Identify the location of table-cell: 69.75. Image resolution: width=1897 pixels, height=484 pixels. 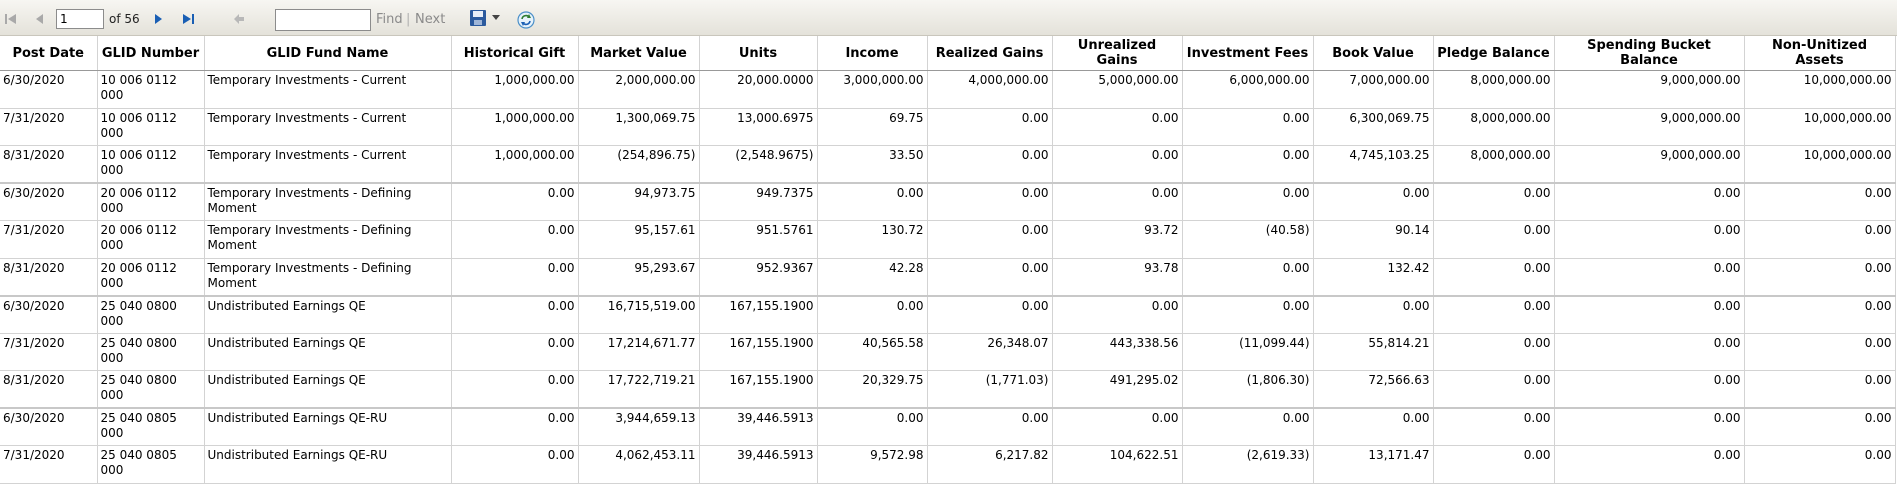
(872, 127).